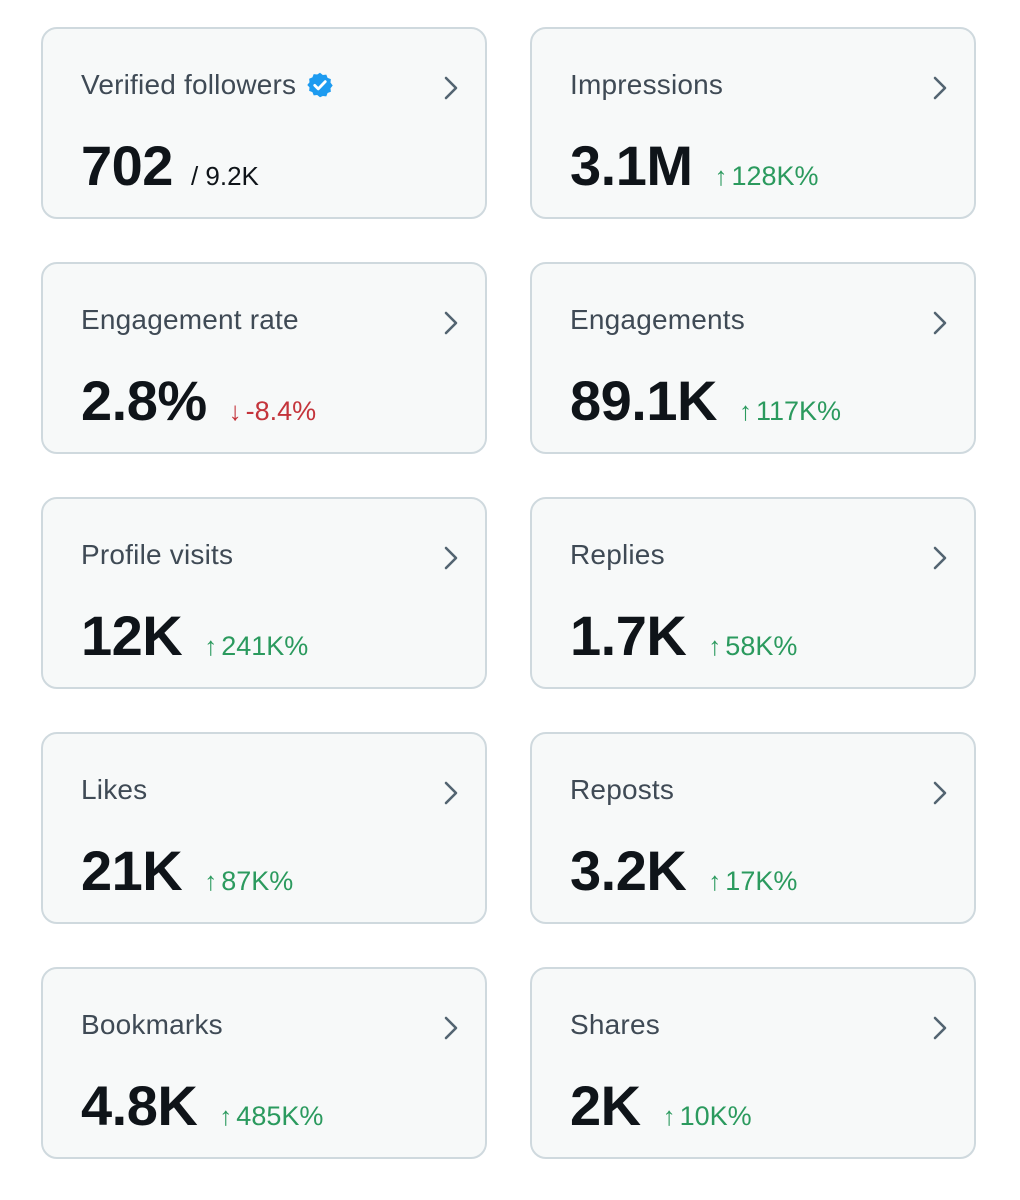 This screenshot has height=1200, width=1020. I want to click on metric-value: 12K, so click(132, 635).